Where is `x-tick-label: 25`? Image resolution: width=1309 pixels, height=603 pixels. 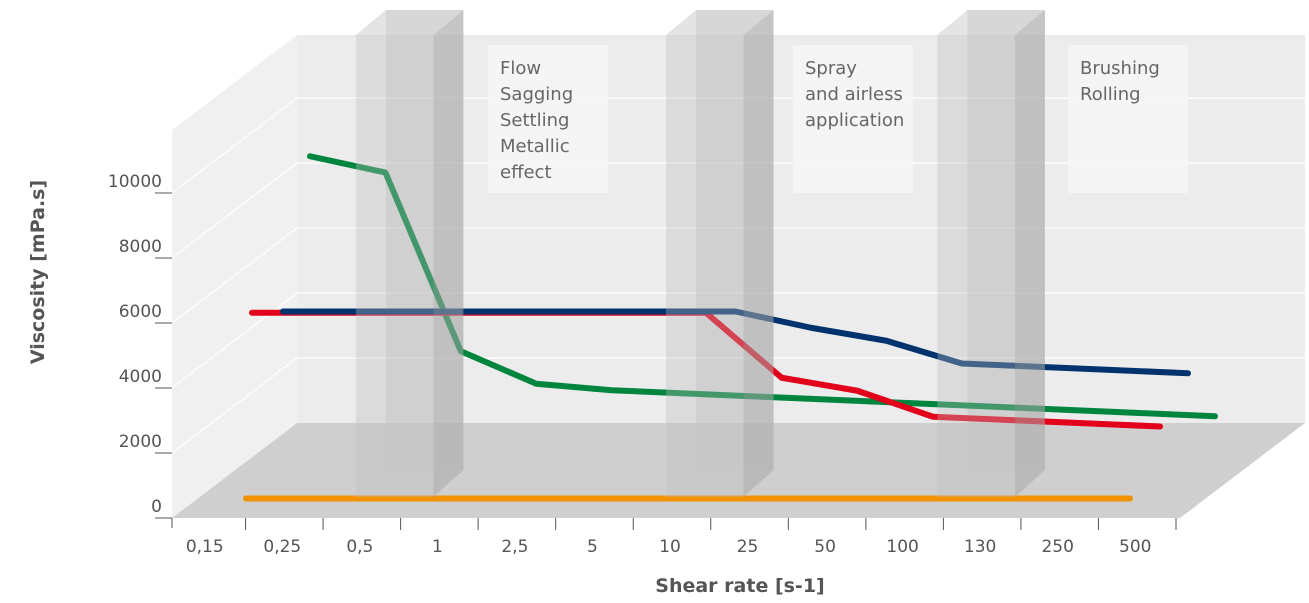 x-tick-label: 25 is located at coordinates (748, 547).